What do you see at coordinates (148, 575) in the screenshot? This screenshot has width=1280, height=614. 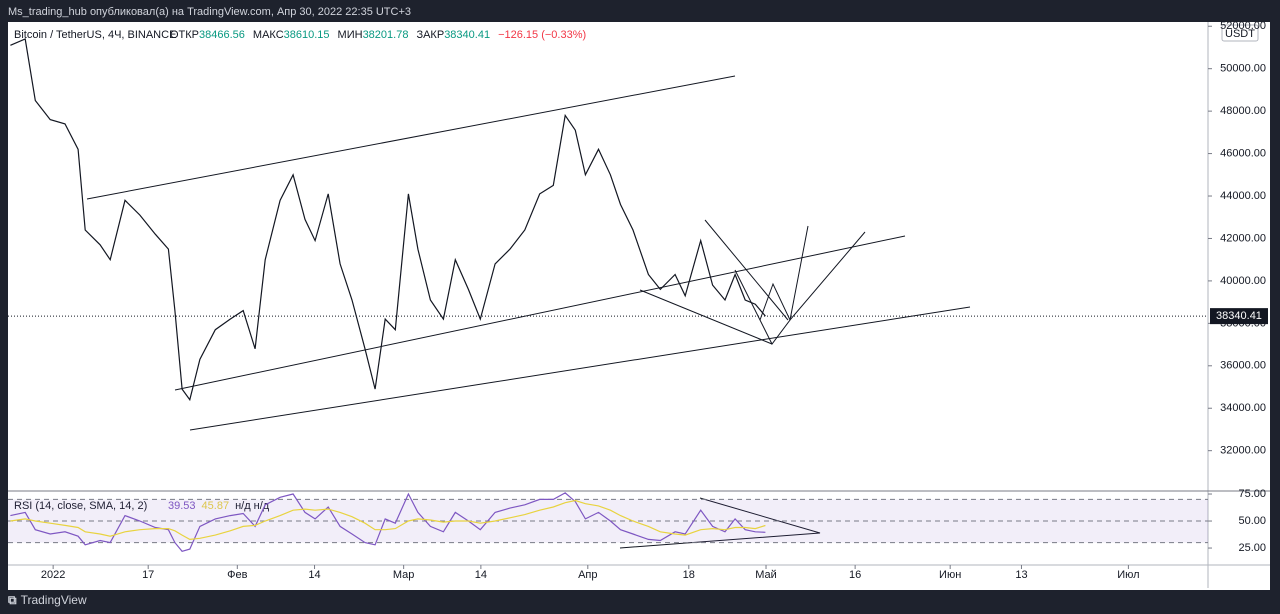 I see `x-tick-label: 17` at bounding box center [148, 575].